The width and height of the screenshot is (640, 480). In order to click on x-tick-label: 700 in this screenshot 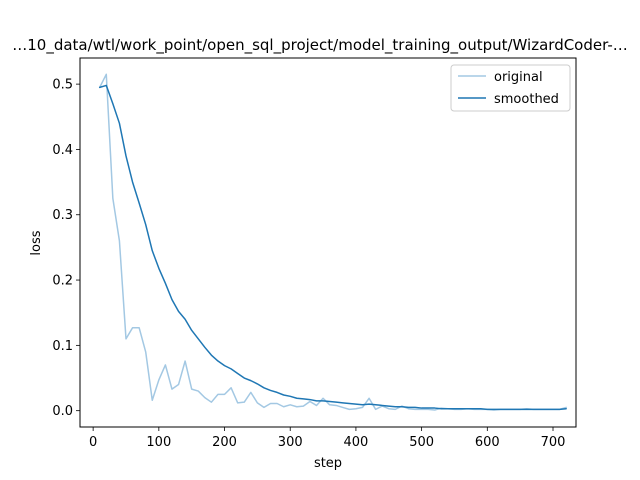, I will do `click(553, 442)`.